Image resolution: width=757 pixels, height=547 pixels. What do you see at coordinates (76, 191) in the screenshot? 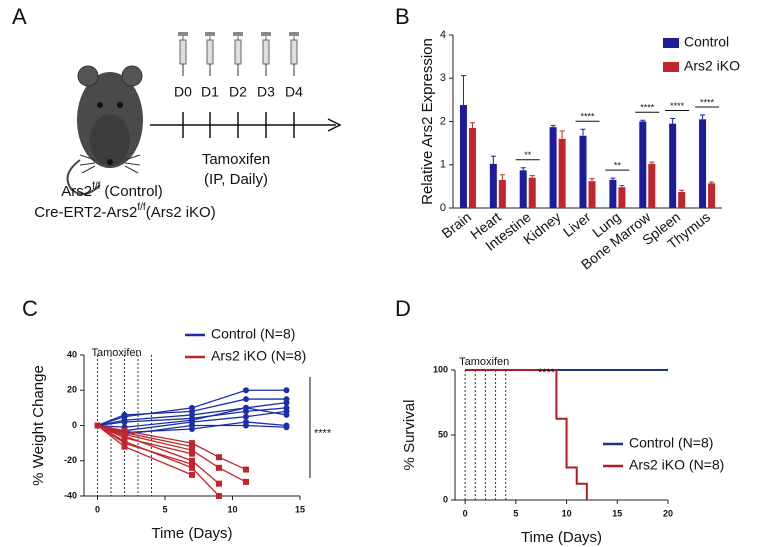
I see `genotype-base: Ars2` at bounding box center [76, 191].